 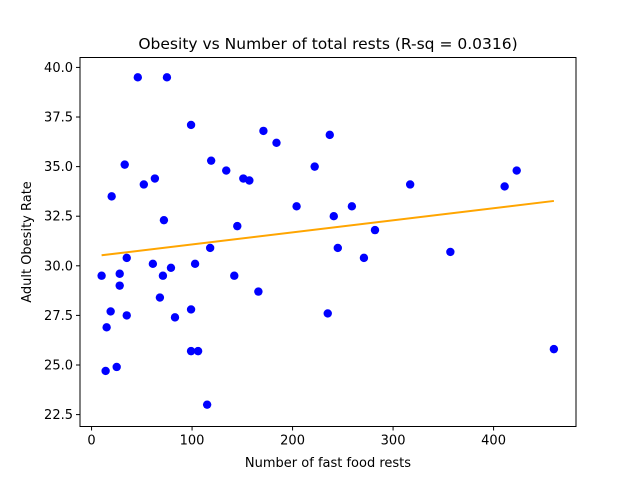 I want to click on y-tick-label: 25.0, so click(x=58, y=366).